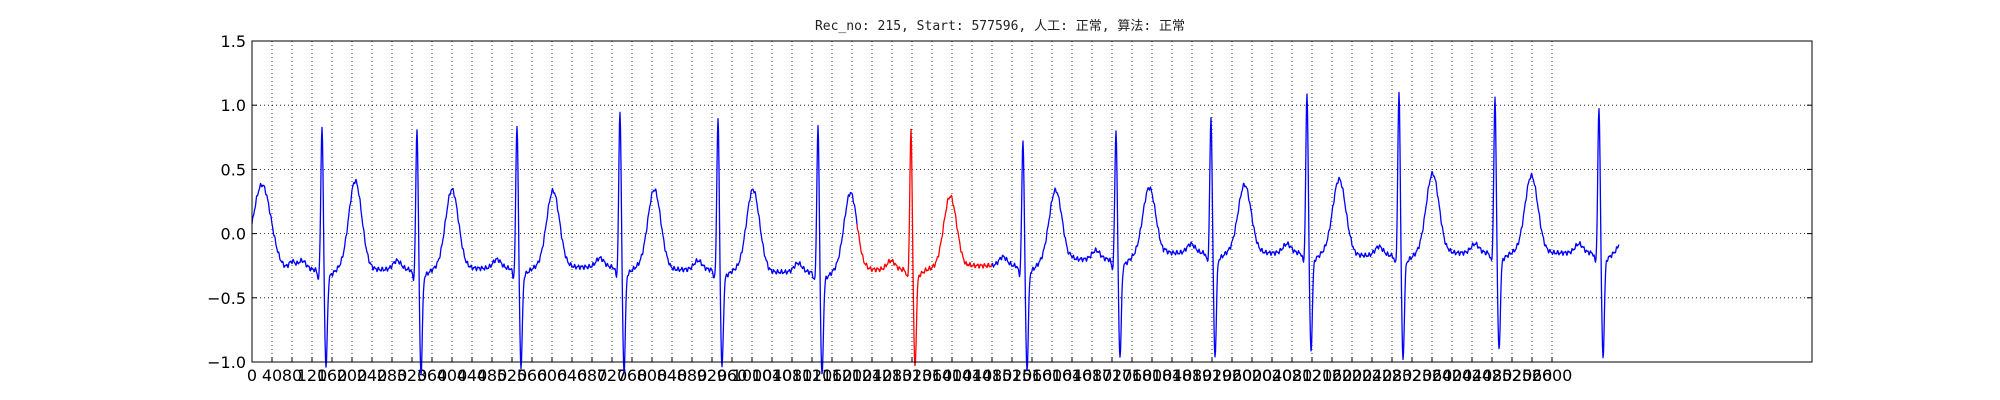 The width and height of the screenshot is (2000, 400). What do you see at coordinates (492, 375) in the screenshot?
I see `x-tick-label: 480` at bounding box center [492, 375].